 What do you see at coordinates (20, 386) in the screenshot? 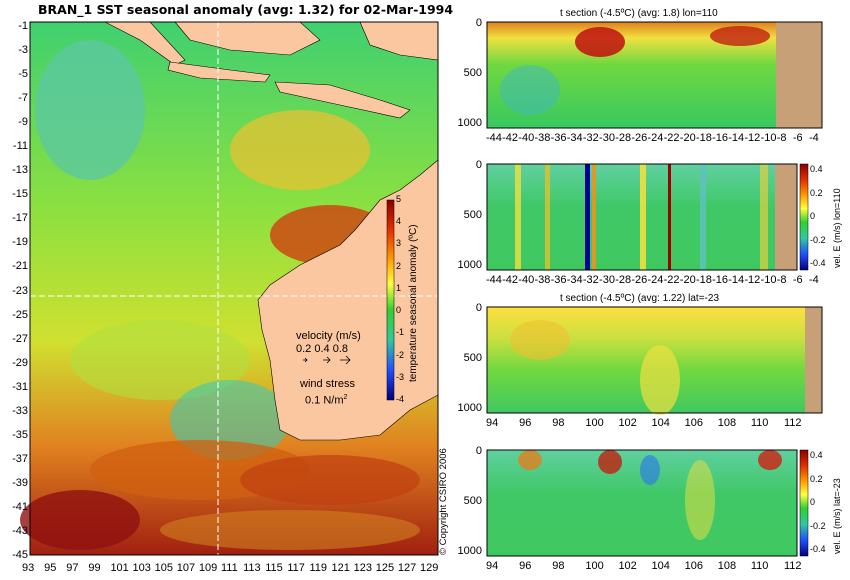
I see `lat-tick-label: -31` at bounding box center [20, 386].